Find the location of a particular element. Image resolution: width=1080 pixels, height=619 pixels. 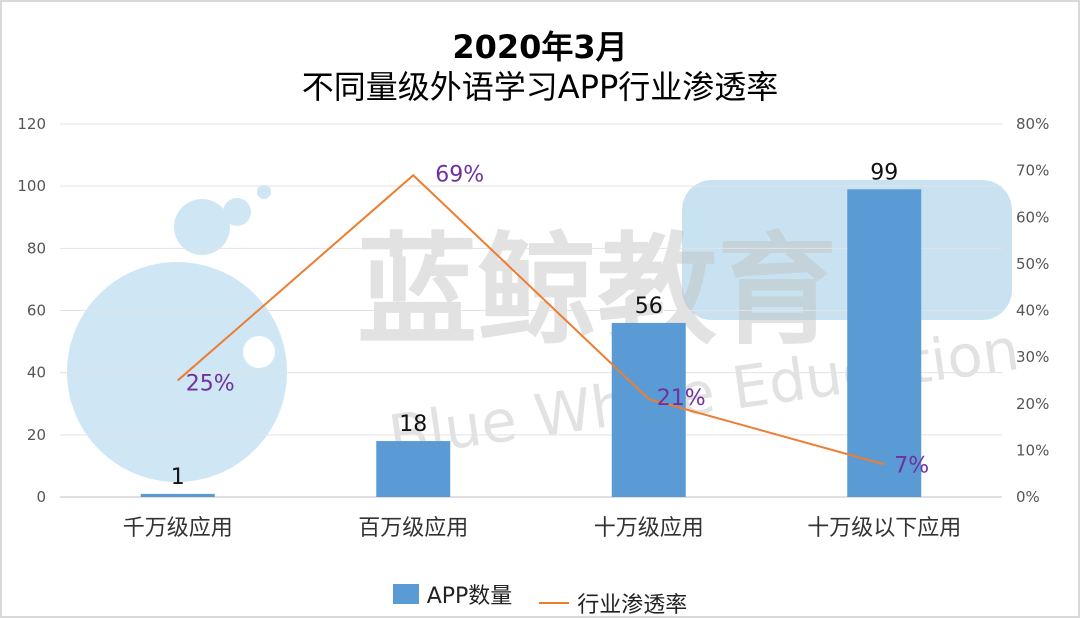

bar-data-label: 56 is located at coordinates (649, 306).